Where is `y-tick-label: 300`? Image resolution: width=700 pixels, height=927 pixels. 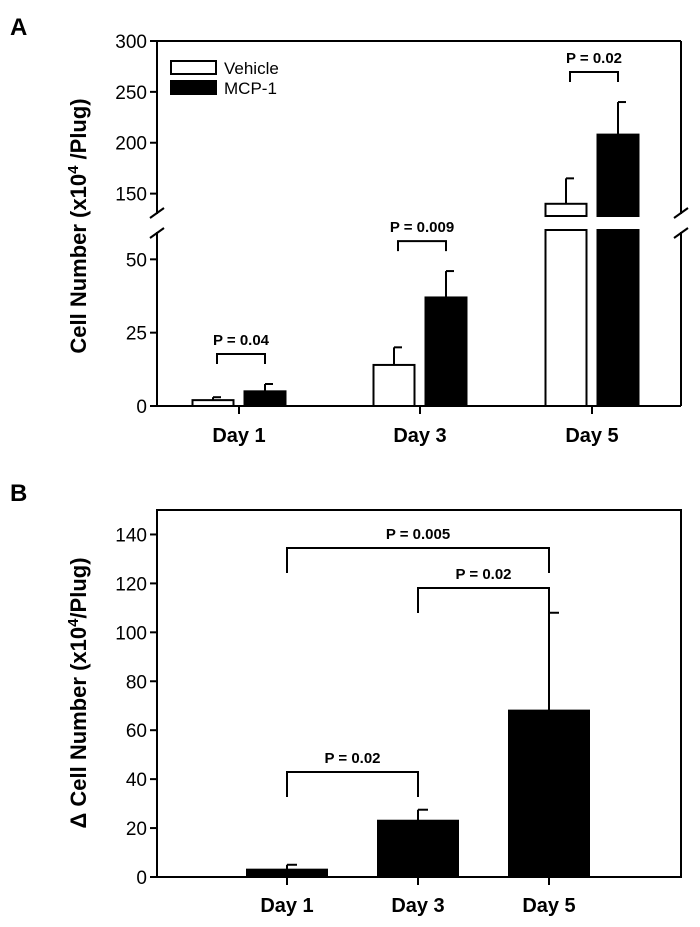 y-tick-label: 300 is located at coordinates (131, 42).